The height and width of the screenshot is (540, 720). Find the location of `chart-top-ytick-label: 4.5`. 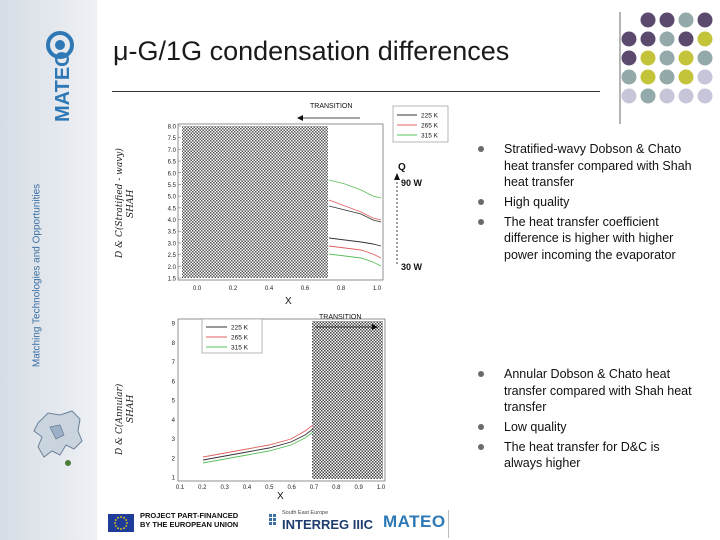

chart-top-ytick-label: 4.5 is located at coordinates (172, 209).